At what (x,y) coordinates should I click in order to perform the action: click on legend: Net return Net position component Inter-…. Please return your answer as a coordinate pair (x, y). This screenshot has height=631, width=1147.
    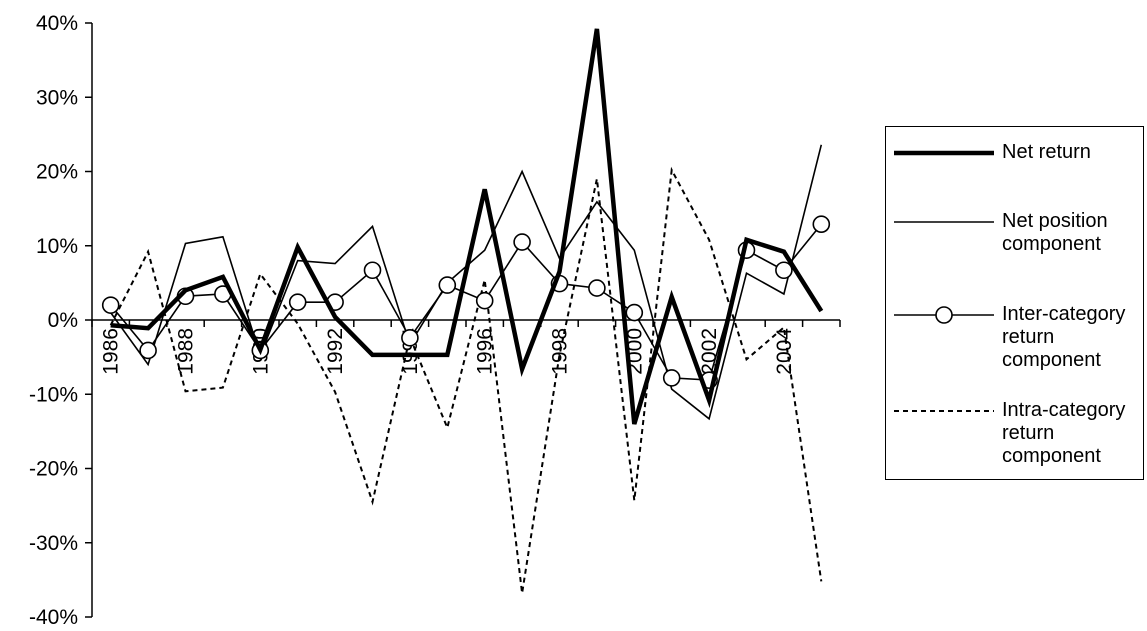
    Looking at the image, I should click on (1014, 303).